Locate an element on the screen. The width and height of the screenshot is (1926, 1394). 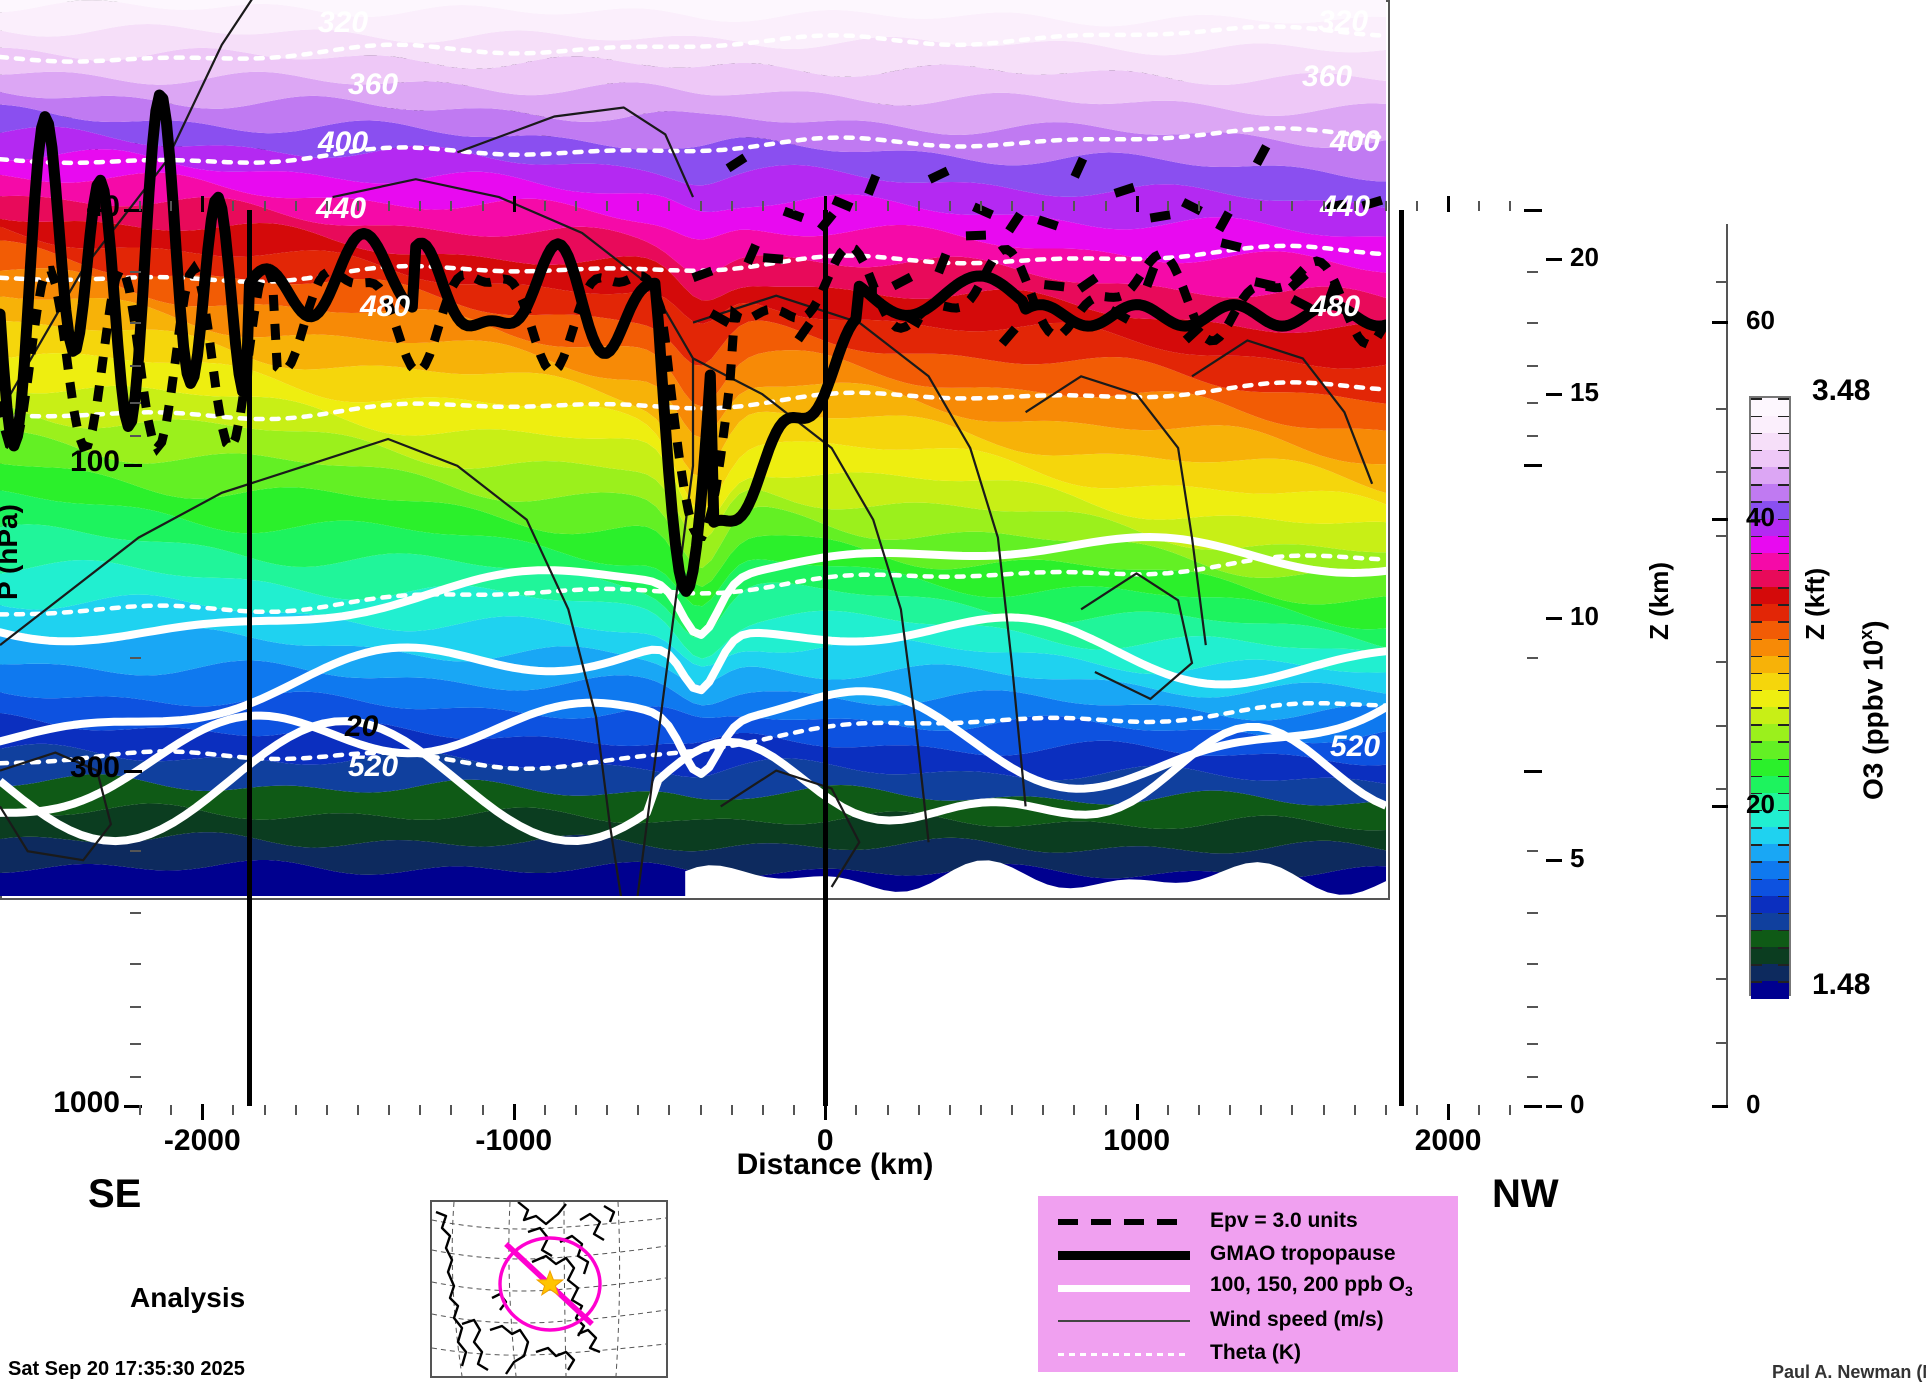
theta-contour-label: 320 is located at coordinates (1343, 21).